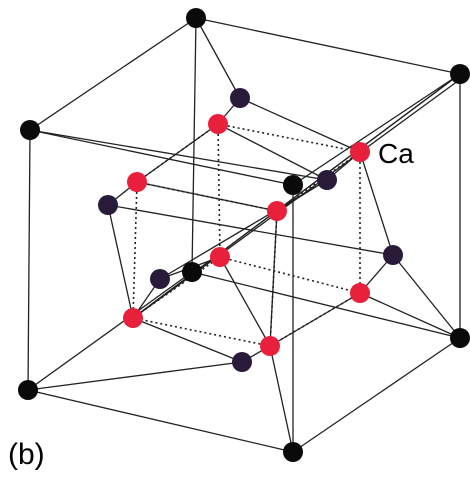 The image size is (470, 479). Describe the element at coordinates (396, 153) in the screenshot. I see `atom-label: Ca` at that location.